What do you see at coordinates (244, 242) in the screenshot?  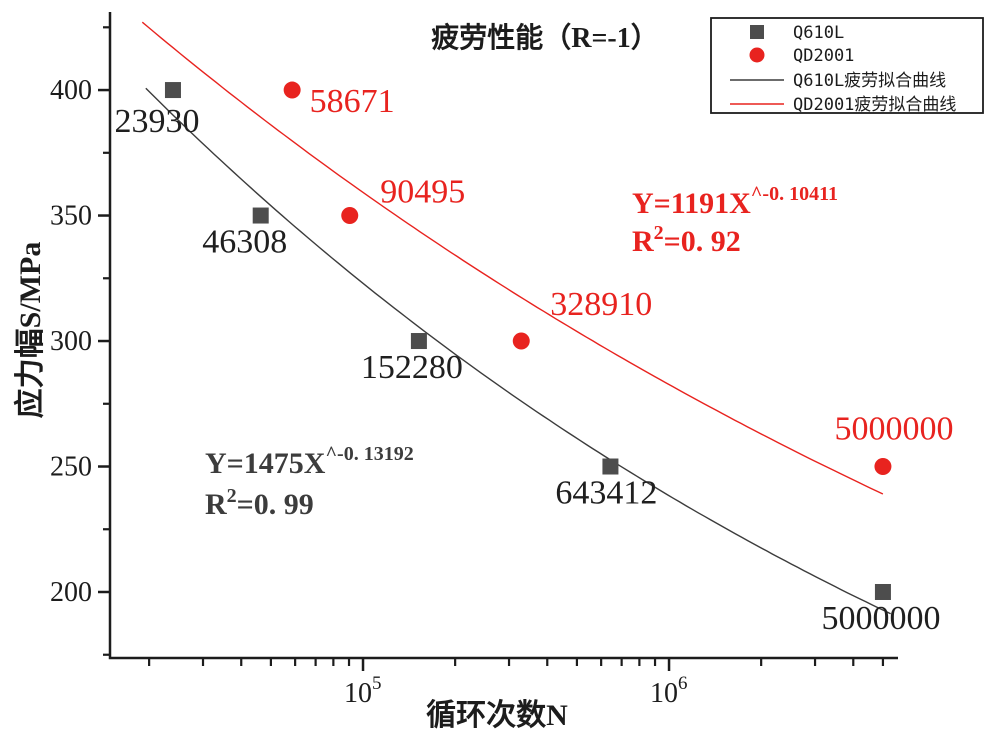 I see `data-point-label: 46308` at bounding box center [244, 242].